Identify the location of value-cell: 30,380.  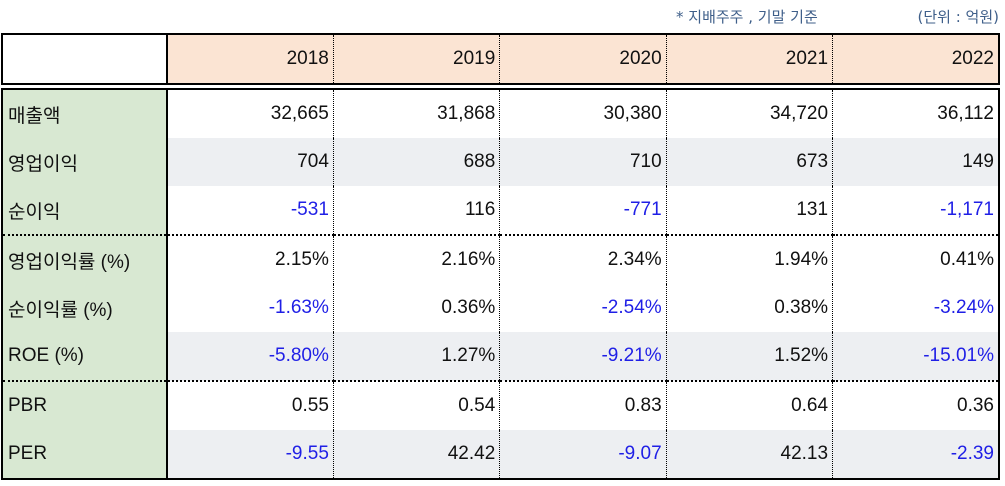
(583, 113).